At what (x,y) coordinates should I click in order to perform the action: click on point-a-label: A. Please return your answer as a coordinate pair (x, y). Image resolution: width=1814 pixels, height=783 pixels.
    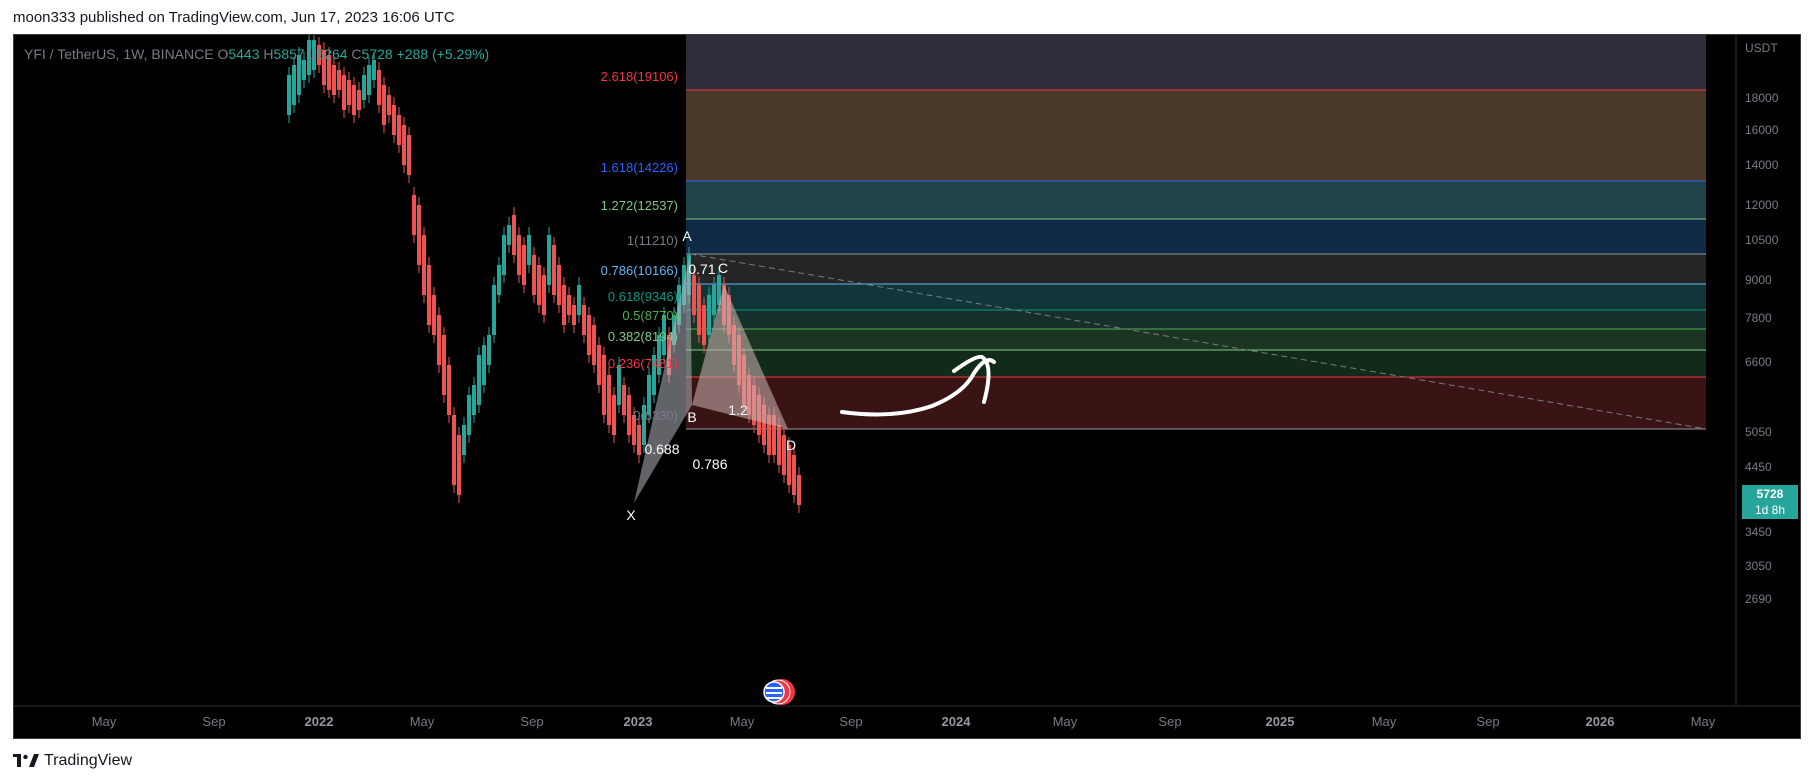
    Looking at the image, I should click on (687, 236).